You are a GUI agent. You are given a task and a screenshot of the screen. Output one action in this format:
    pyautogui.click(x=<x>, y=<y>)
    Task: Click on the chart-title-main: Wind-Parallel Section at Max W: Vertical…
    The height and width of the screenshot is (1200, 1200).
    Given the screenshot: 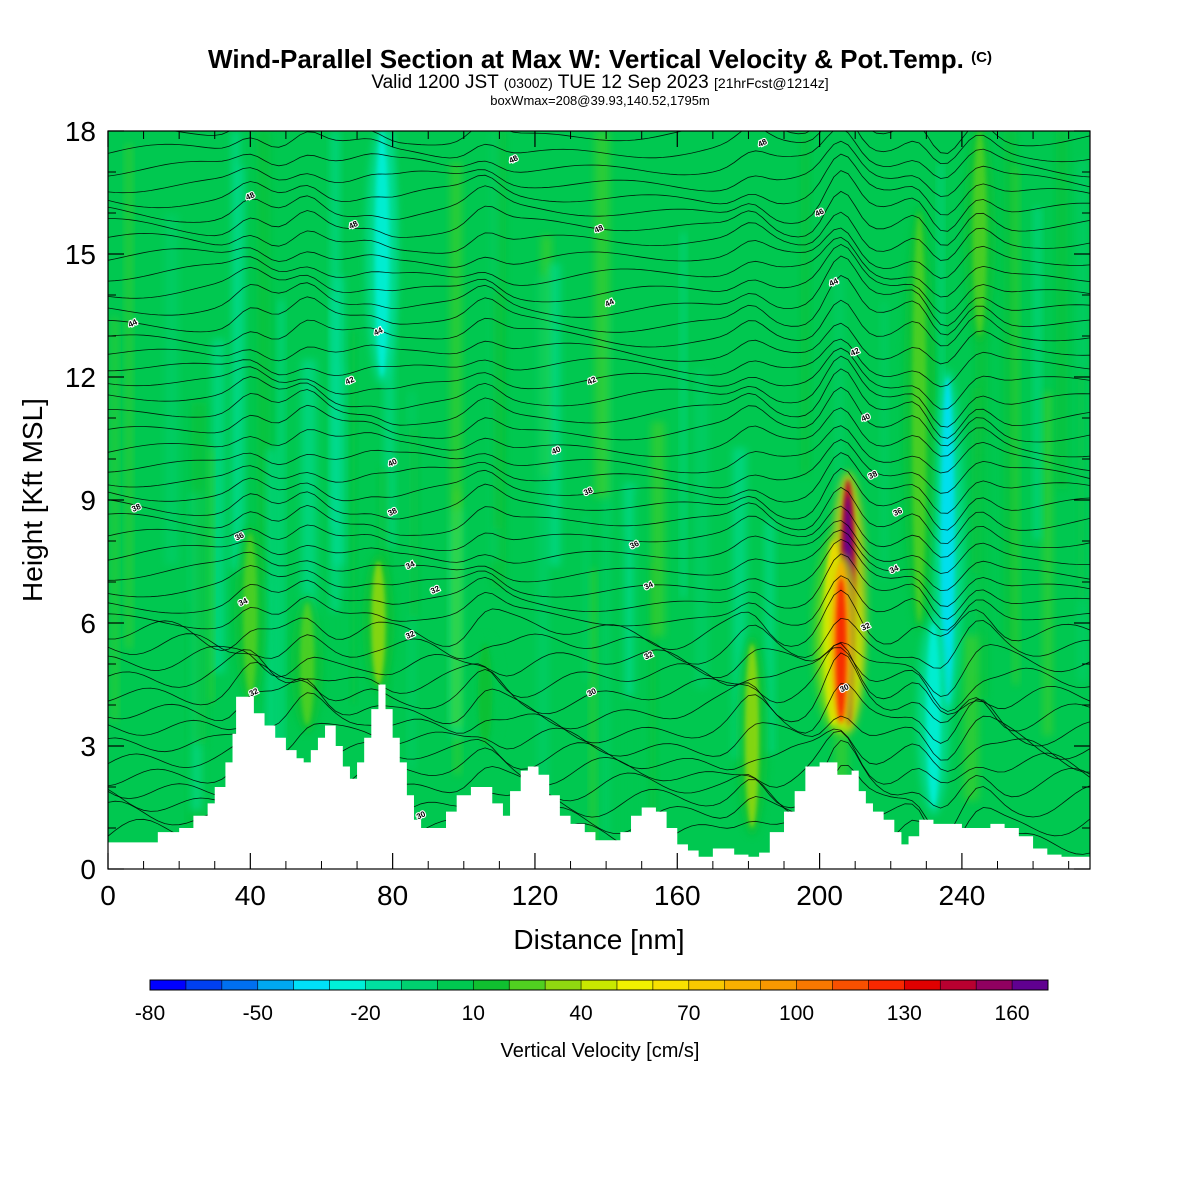 What is the action you would take?
    pyautogui.click(x=586, y=59)
    